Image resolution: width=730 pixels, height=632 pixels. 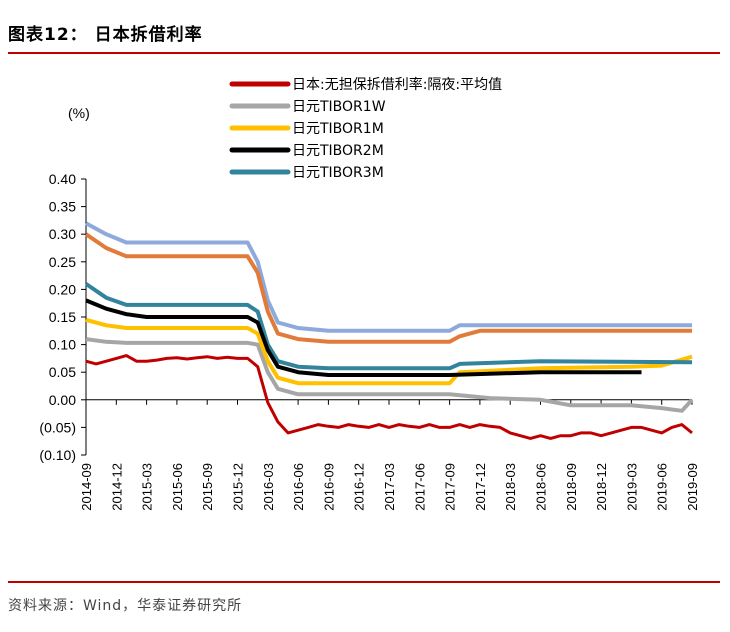 I want to click on x-tick-label: 2014-12, so click(x=116, y=487).